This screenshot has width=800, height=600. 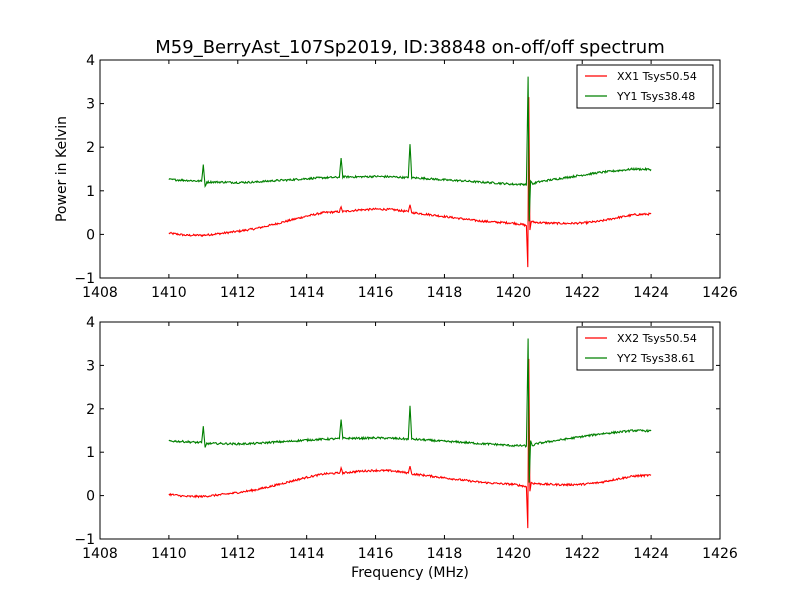 I want to click on legend: XX2 Tsys50.54 YY2 Tsys38.61, so click(x=645, y=348).